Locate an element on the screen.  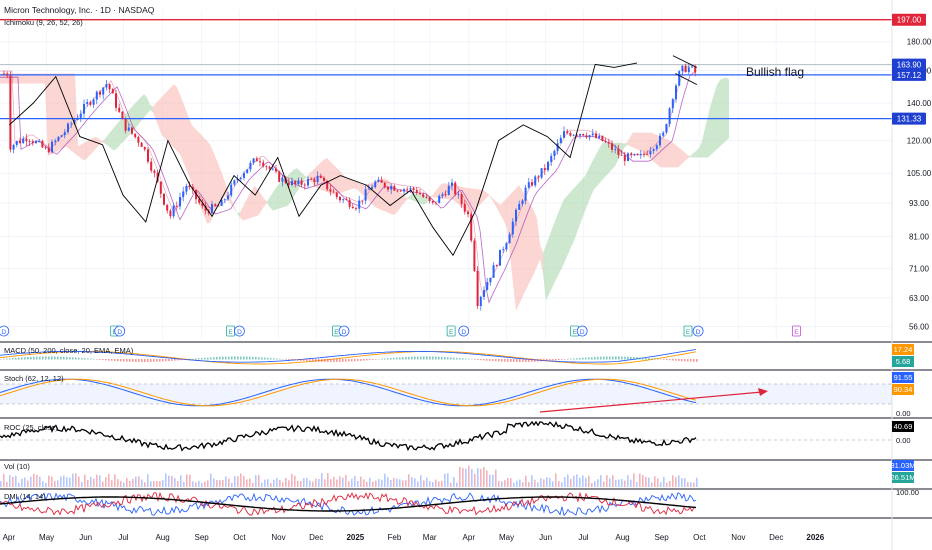
event-dividend-icon is located at coordinates (5, 331).